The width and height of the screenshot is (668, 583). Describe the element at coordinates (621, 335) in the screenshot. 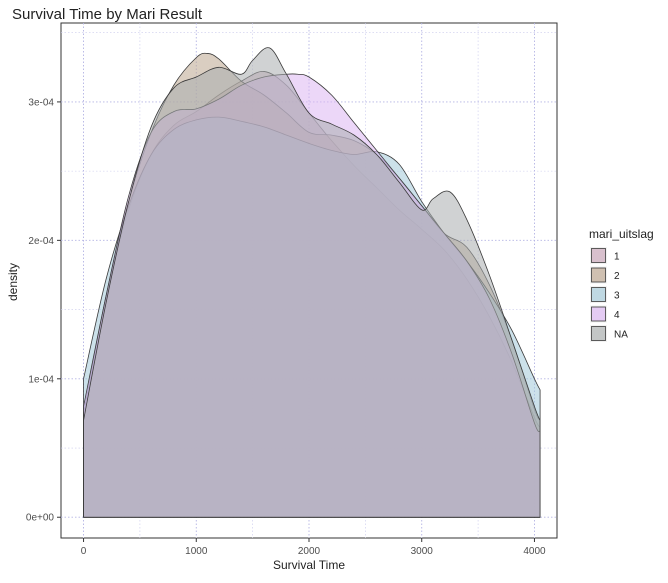

I see `legend-label: NA` at that location.